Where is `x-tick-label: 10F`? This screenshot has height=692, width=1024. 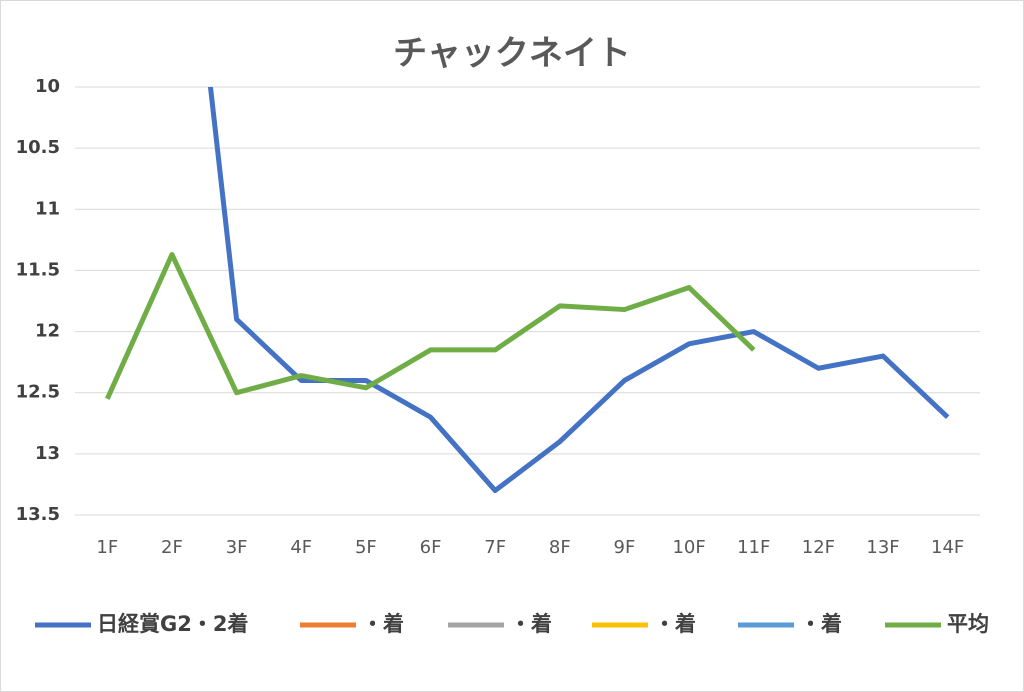
x-tick-label: 10F is located at coordinates (688, 547).